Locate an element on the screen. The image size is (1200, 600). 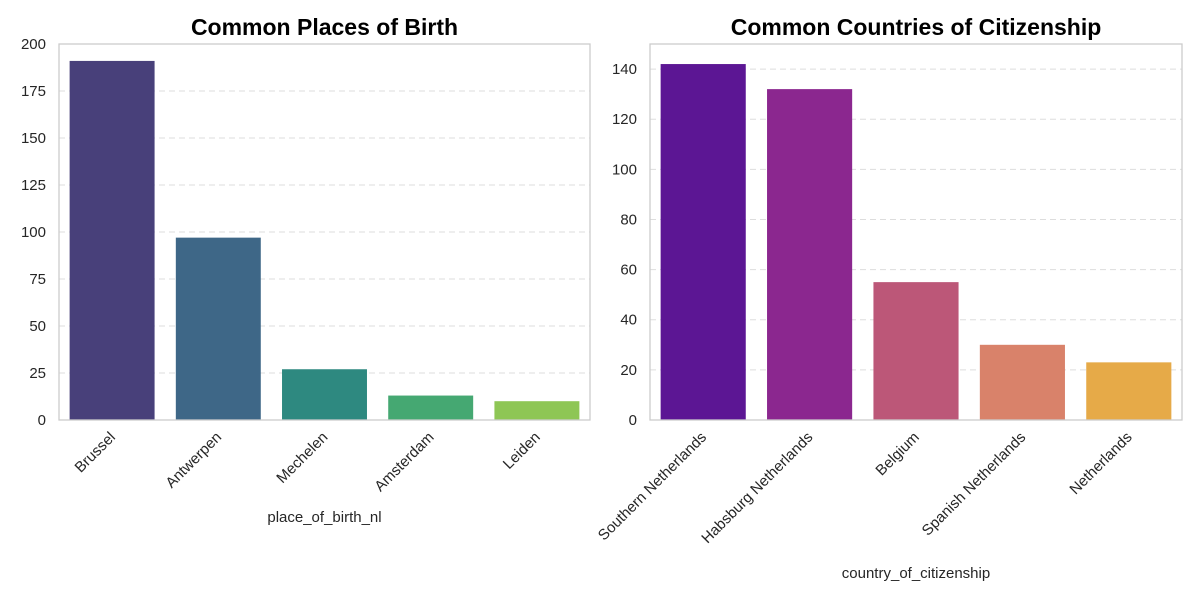
x-tick-label: Mechelen is located at coordinates (302, 458).